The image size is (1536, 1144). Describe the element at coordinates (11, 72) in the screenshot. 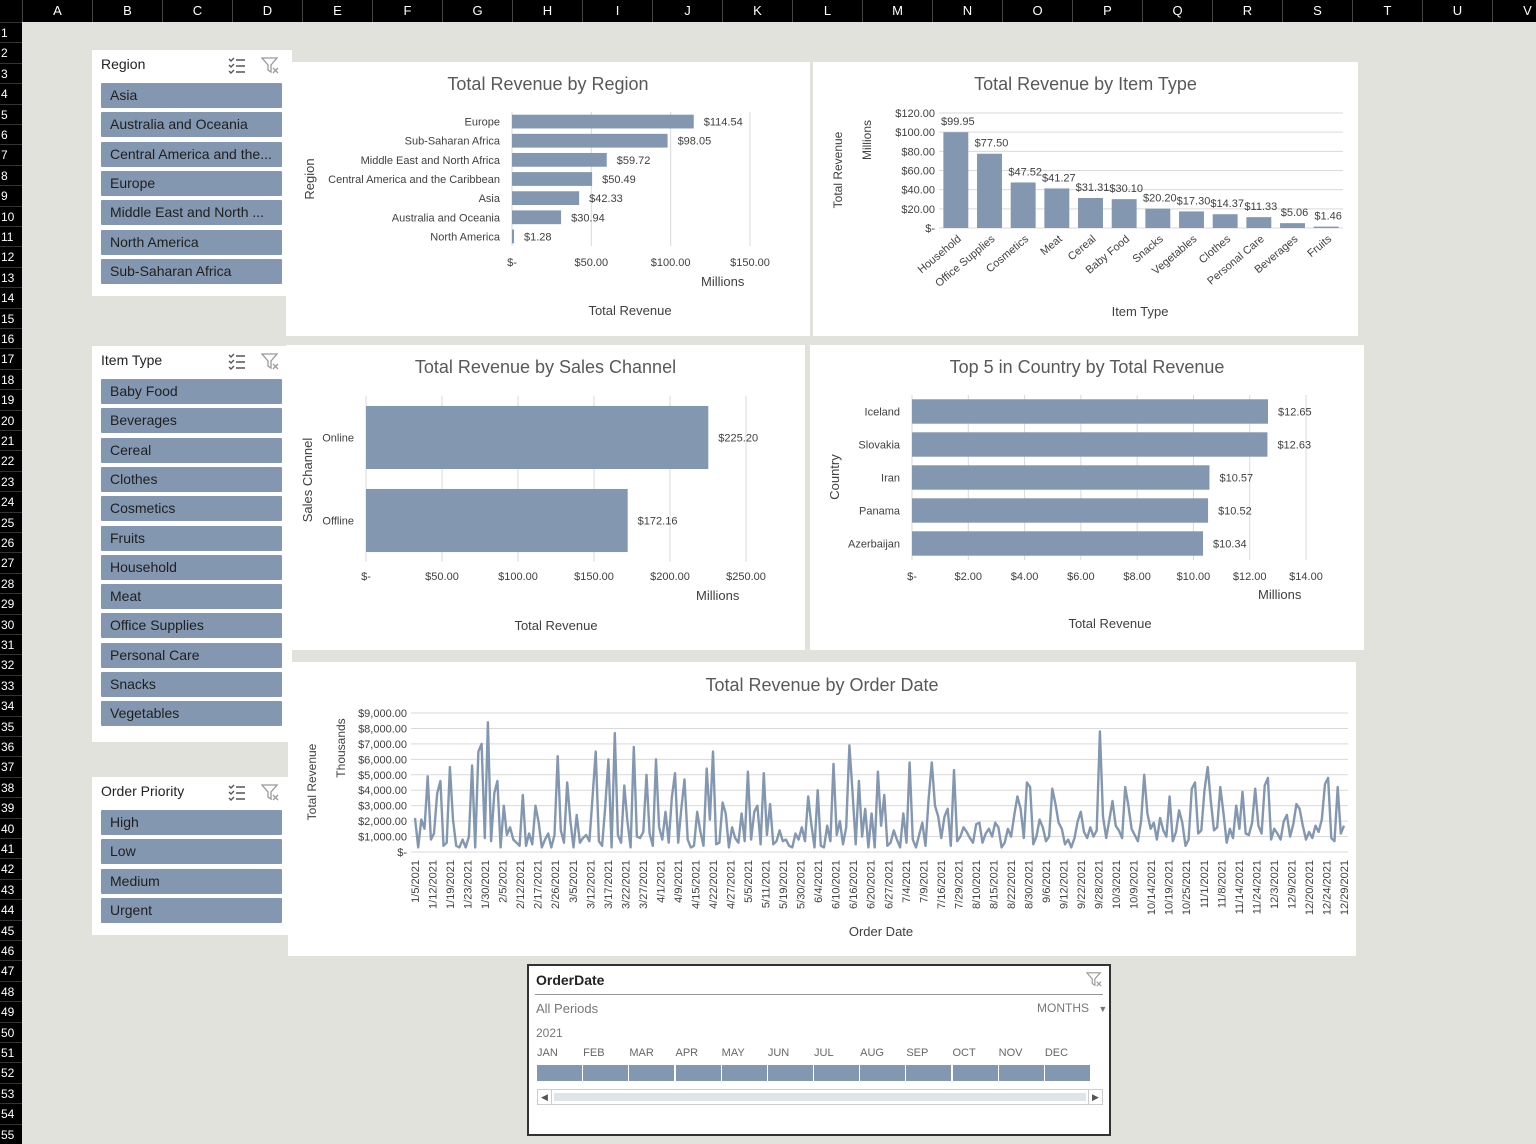

I see `row-header-3: 3` at that location.